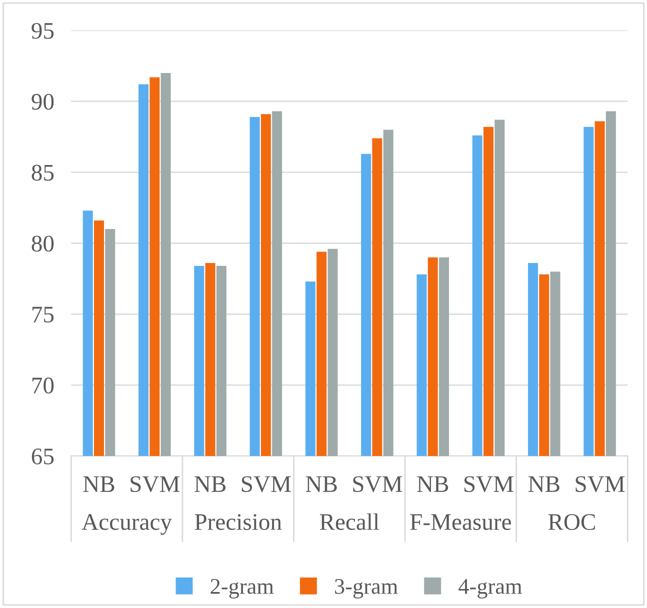  Describe the element at coordinates (43, 456) in the screenshot. I see `y-tick-label: 65` at that location.